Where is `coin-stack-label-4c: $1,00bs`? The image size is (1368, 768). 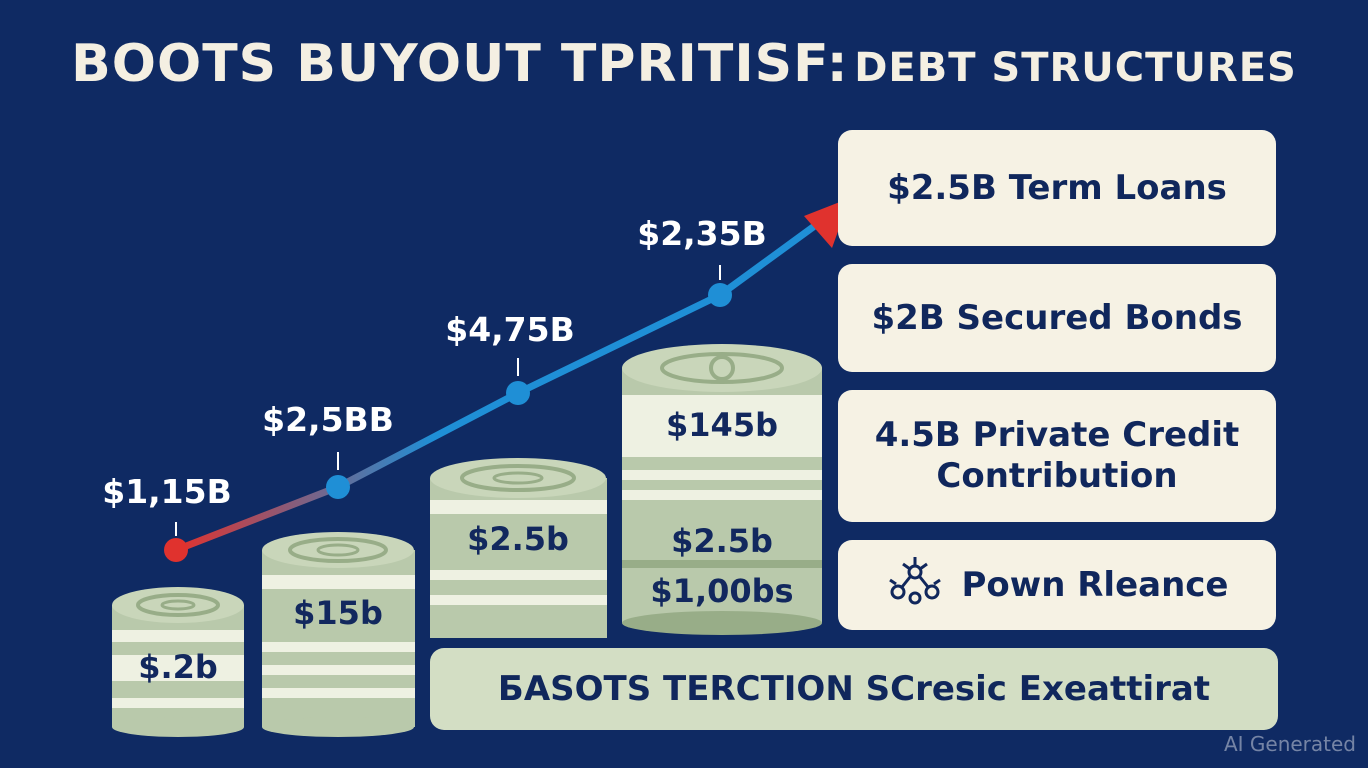
coin-stack-label-4c: $1,00bs is located at coordinates (722, 591).